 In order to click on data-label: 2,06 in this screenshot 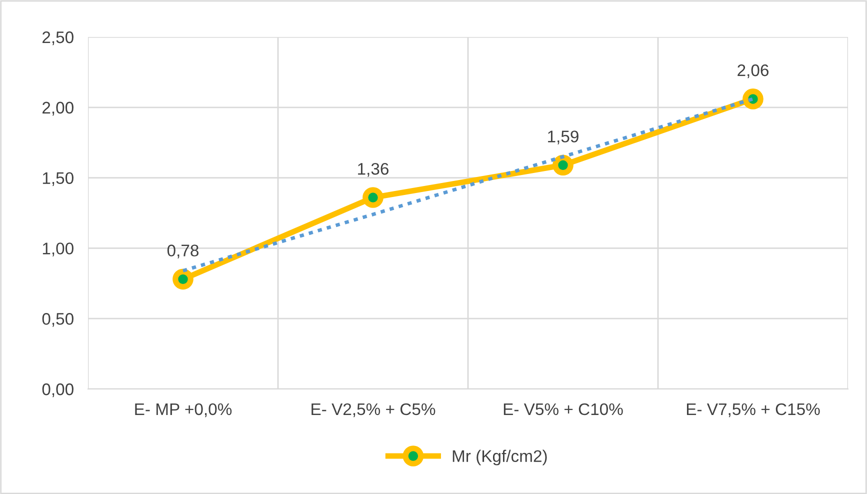, I will do `click(753, 71)`.